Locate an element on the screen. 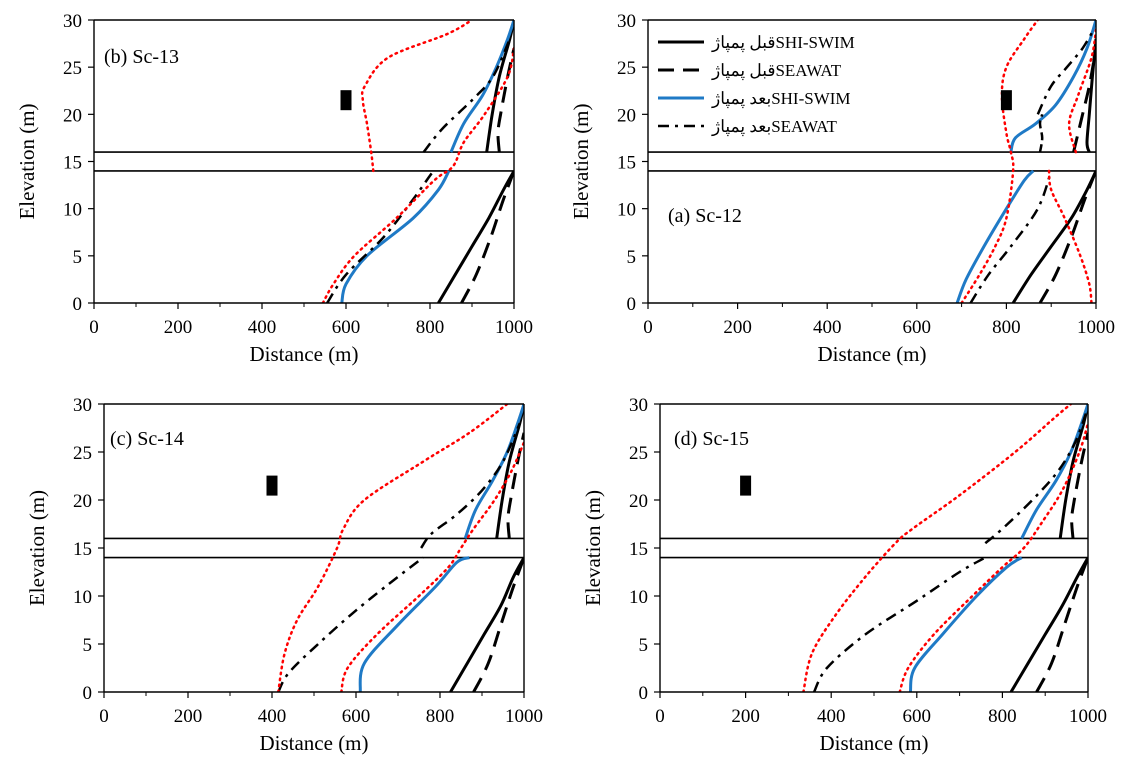 Image resolution: width=1128 pixels, height=767 pixels. panel-label: (d) Sc-15 is located at coordinates (711, 439).